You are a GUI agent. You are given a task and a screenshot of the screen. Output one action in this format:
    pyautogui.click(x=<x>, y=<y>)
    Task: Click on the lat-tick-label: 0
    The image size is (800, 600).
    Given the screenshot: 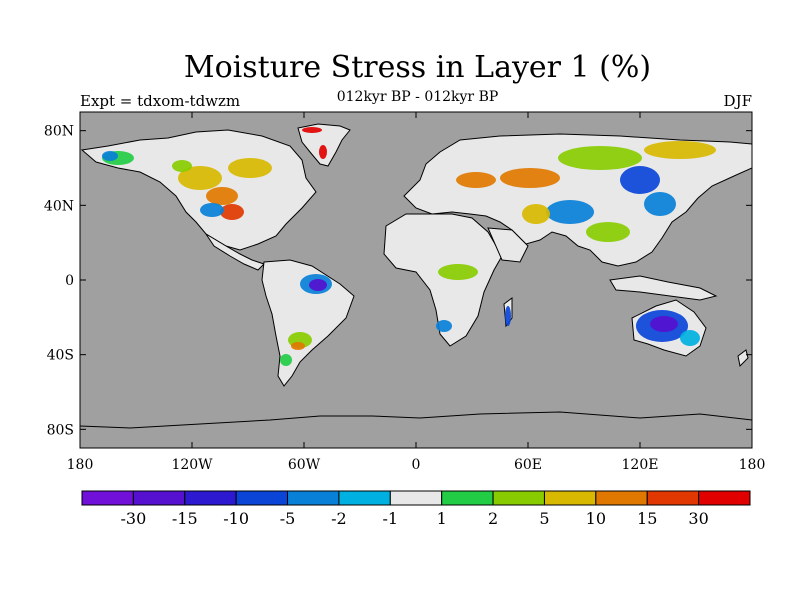 What is the action you would take?
    pyautogui.click(x=69, y=281)
    